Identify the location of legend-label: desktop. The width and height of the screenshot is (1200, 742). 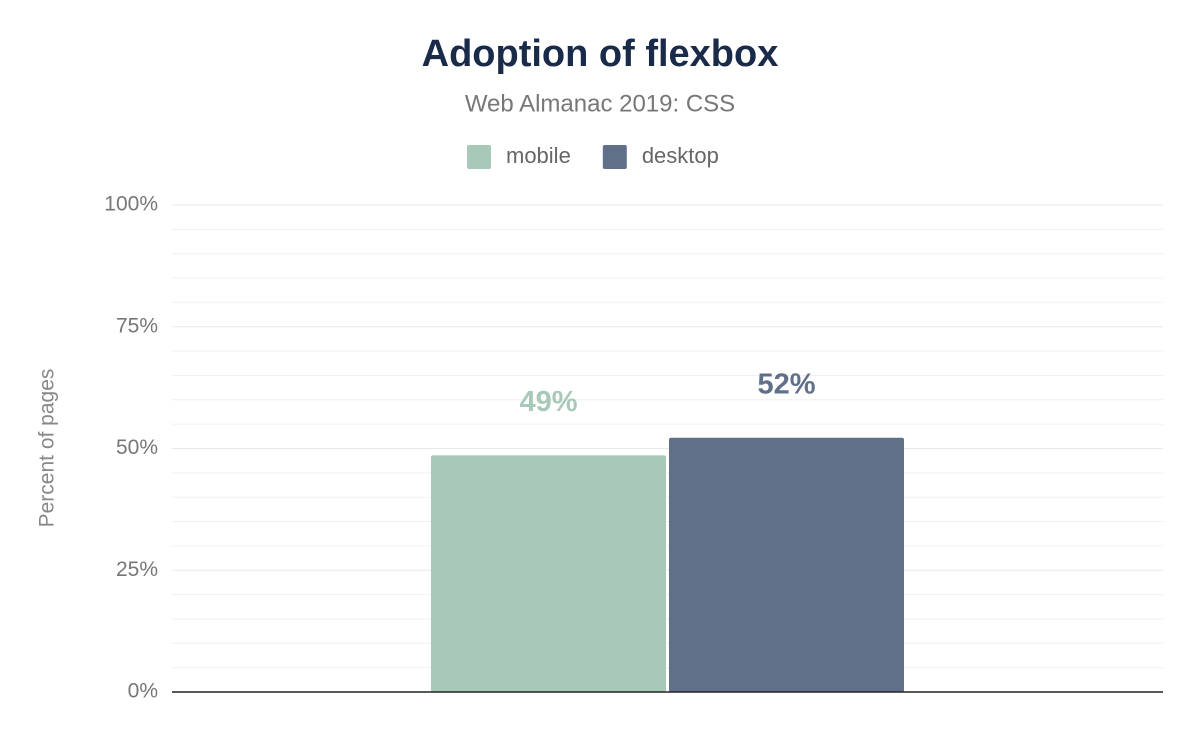
(680, 155).